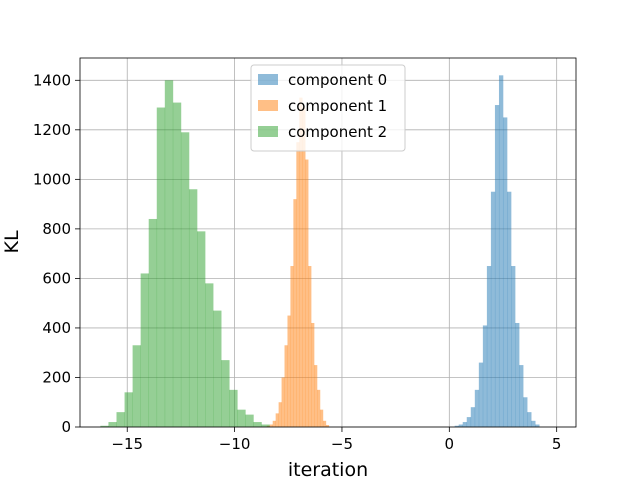 The image size is (640, 480). Describe the element at coordinates (337, 80) in the screenshot. I see `legend-label: component 0` at that location.